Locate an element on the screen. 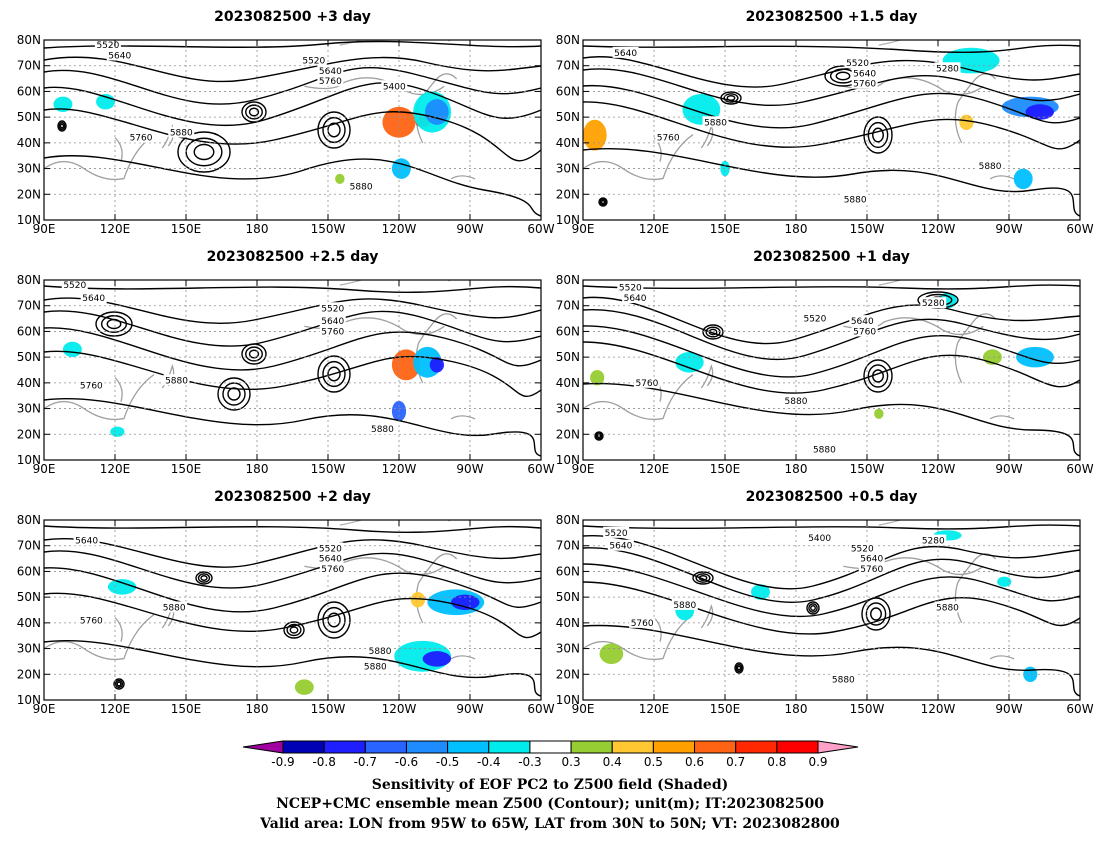 The height and width of the screenshot is (850, 1100). lon-tick-label: 60W is located at coordinates (540, 469).